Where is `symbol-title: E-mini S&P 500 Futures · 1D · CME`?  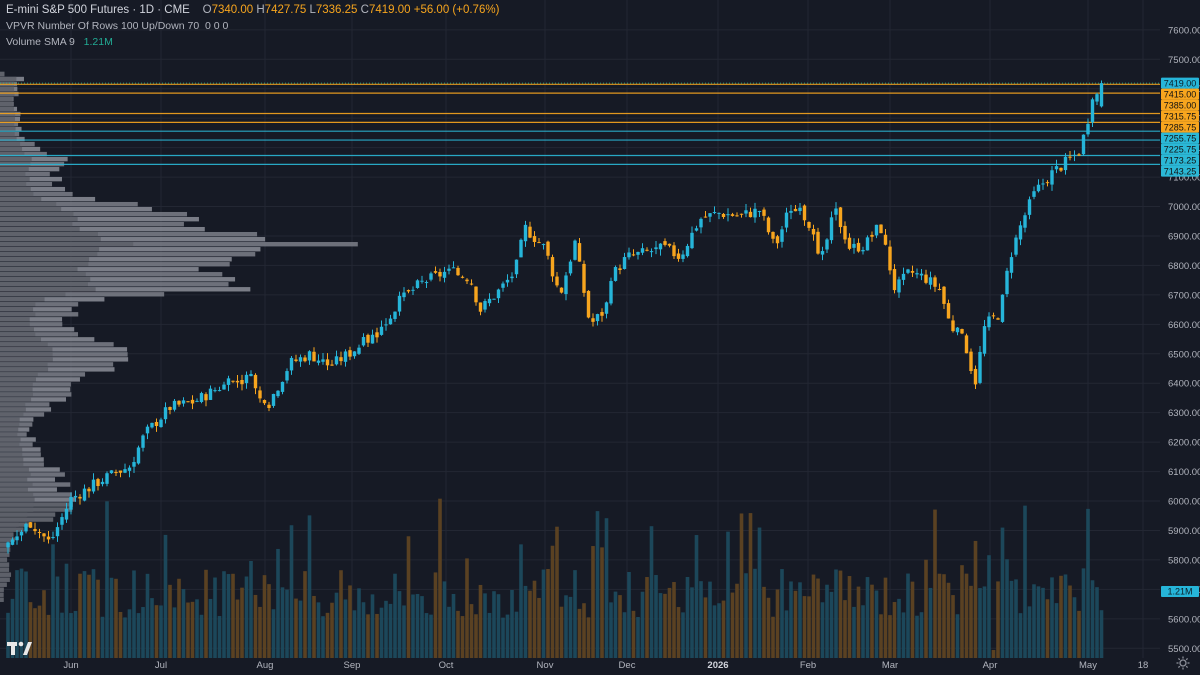 symbol-title: E-mini S&P 500 Futures · 1D · CME is located at coordinates (98, 10).